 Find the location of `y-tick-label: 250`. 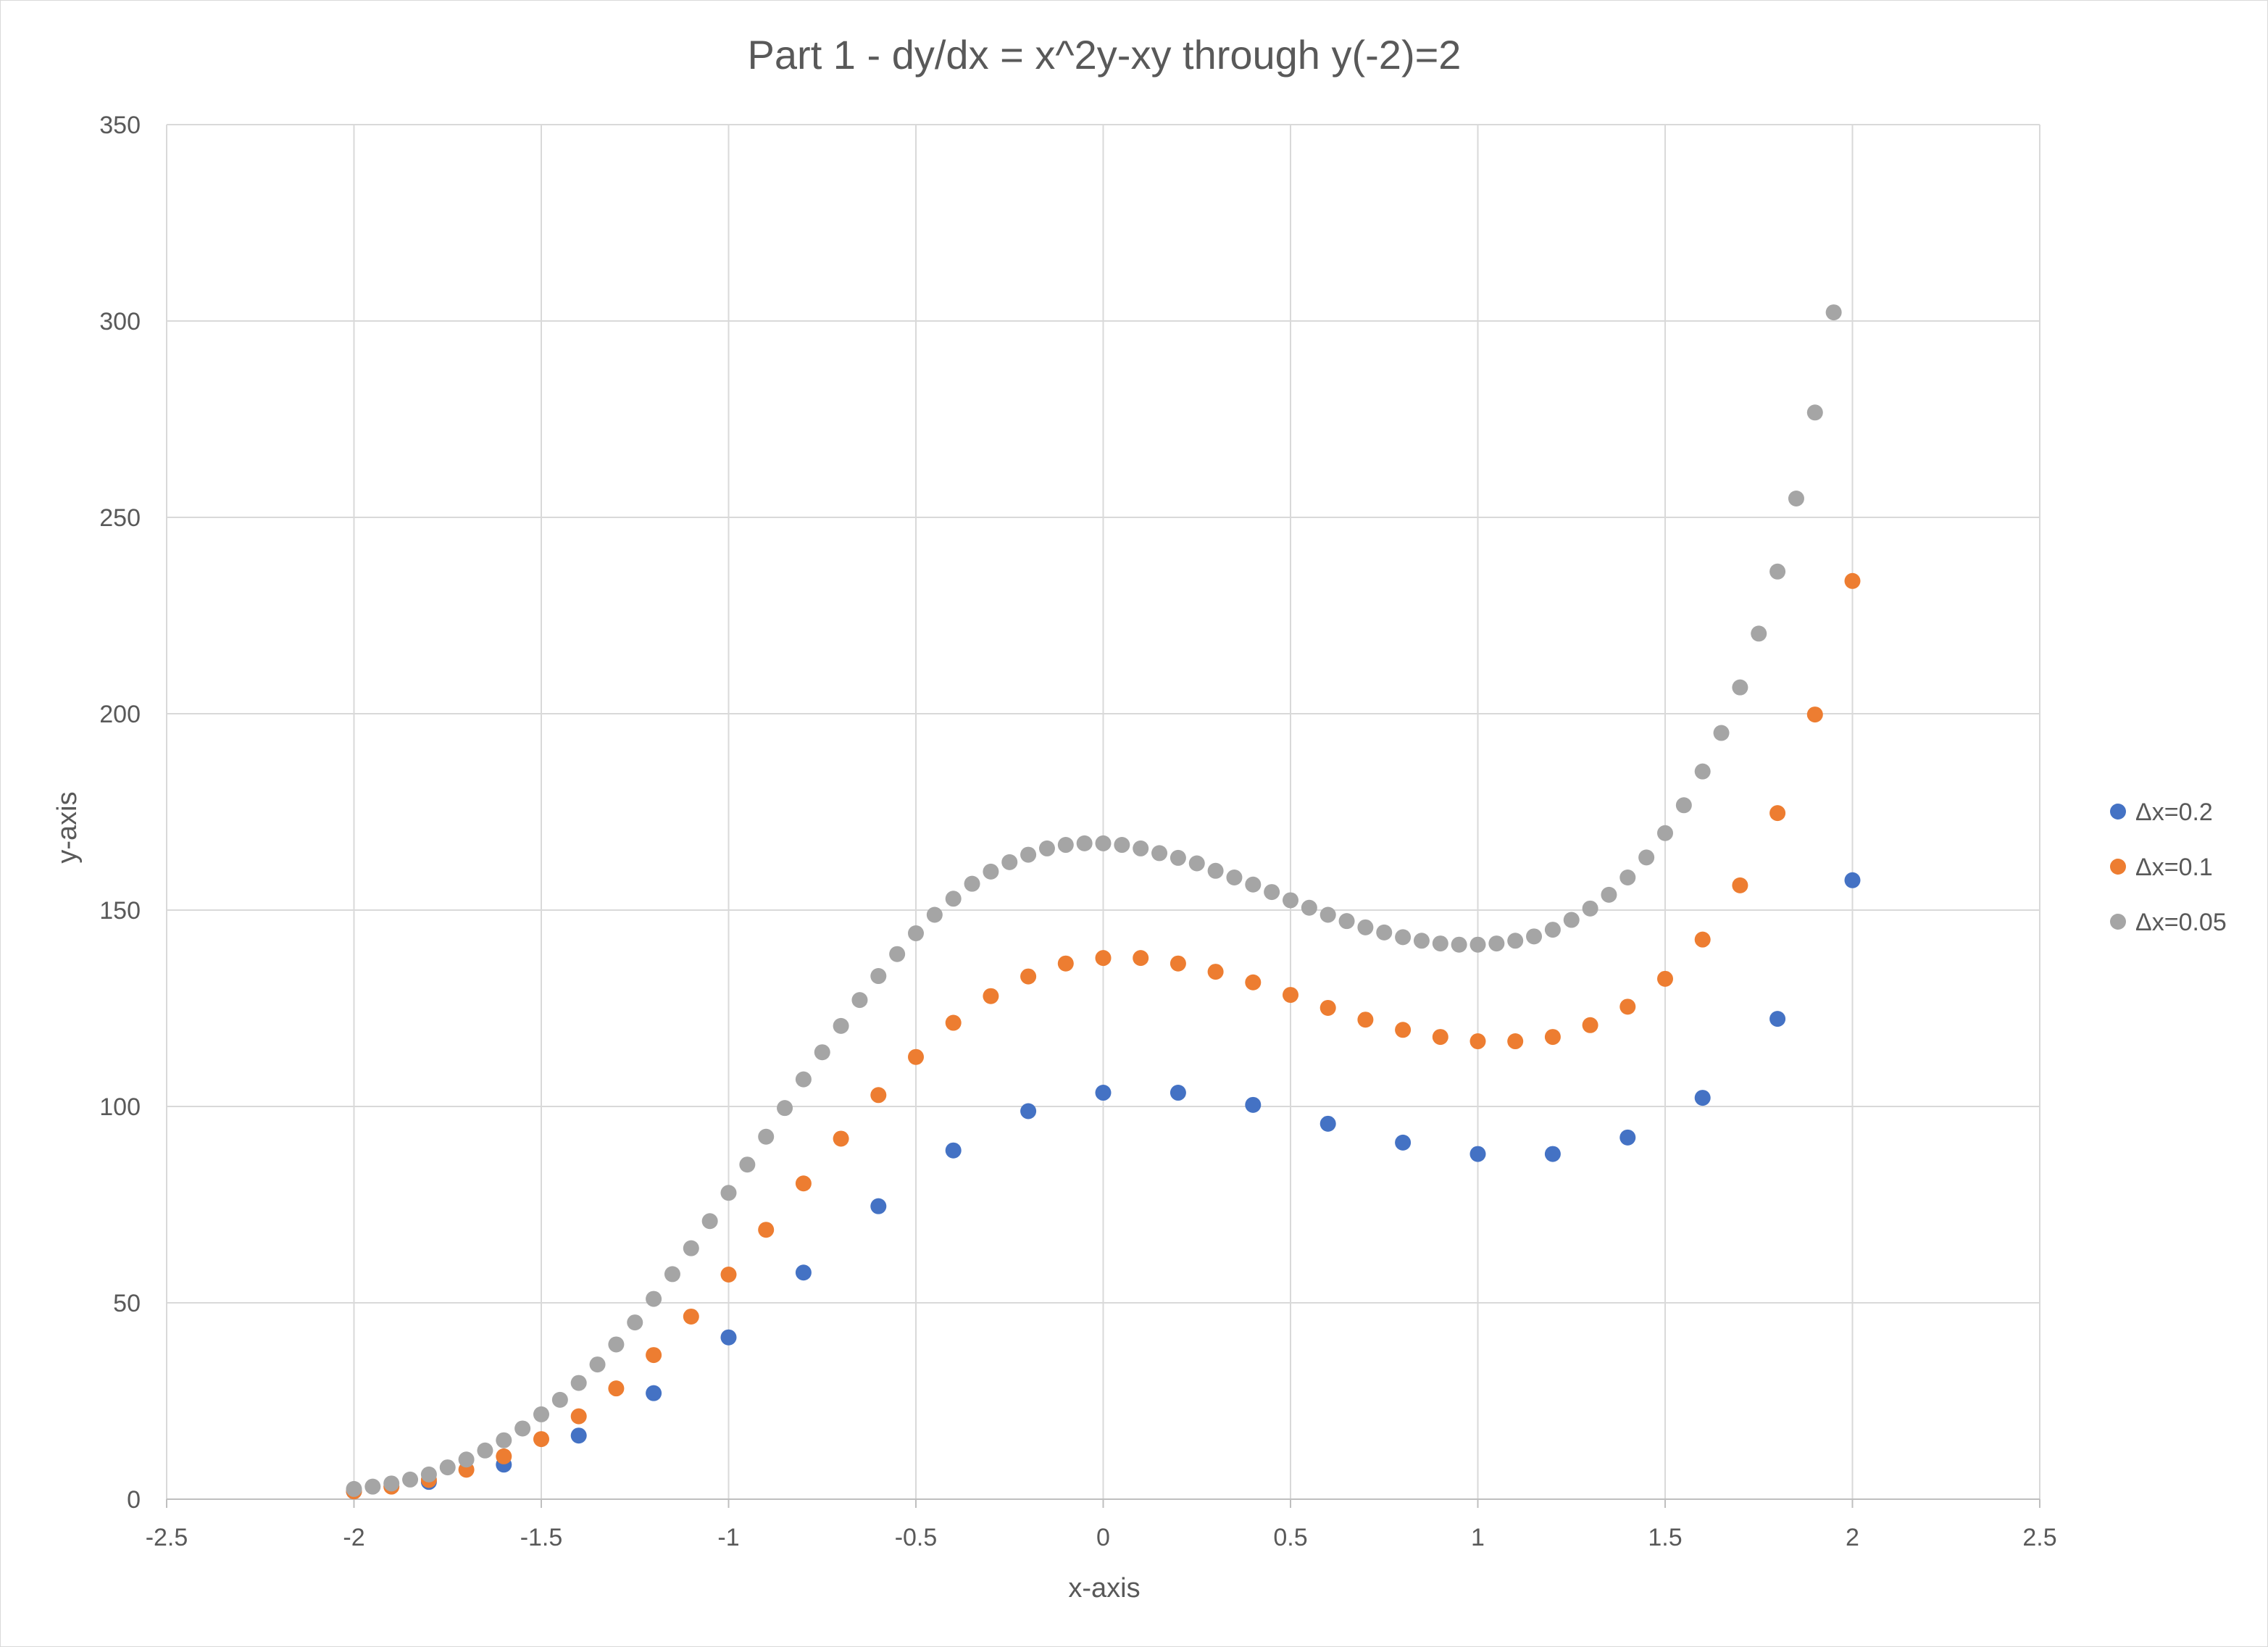

y-tick-label: 250 is located at coordinates (120, 518).